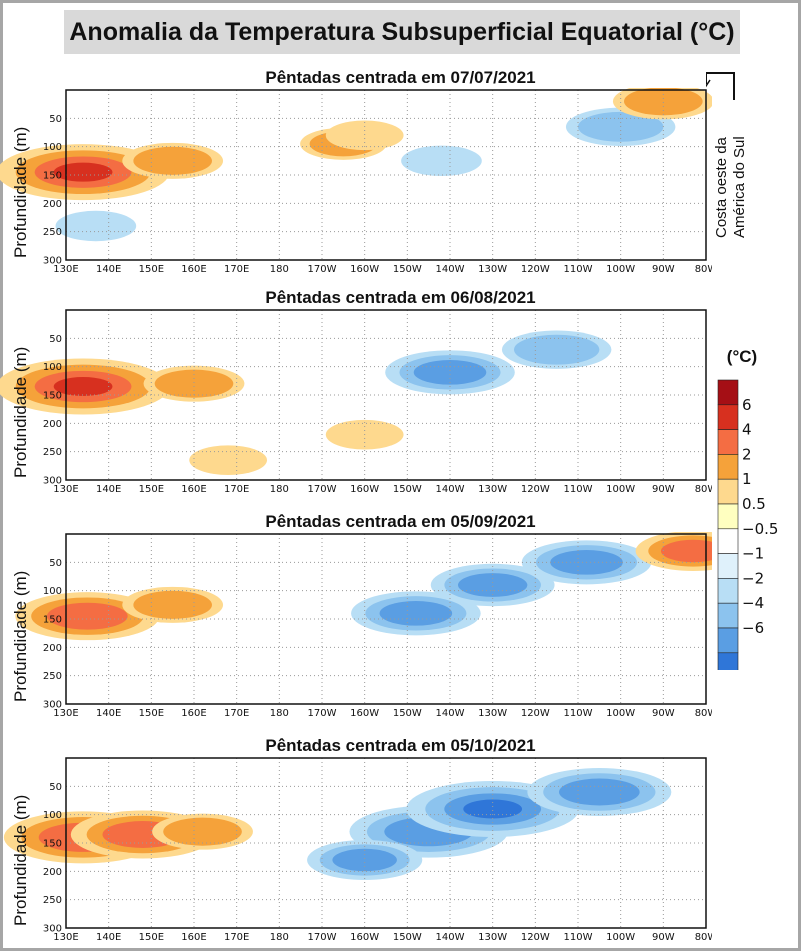 Image resolution: width=801 pixels, height=951 pixels. Describe the element at coordinates (747, 479) in the screenshot. I see `colorbar-label: 1` at that location.